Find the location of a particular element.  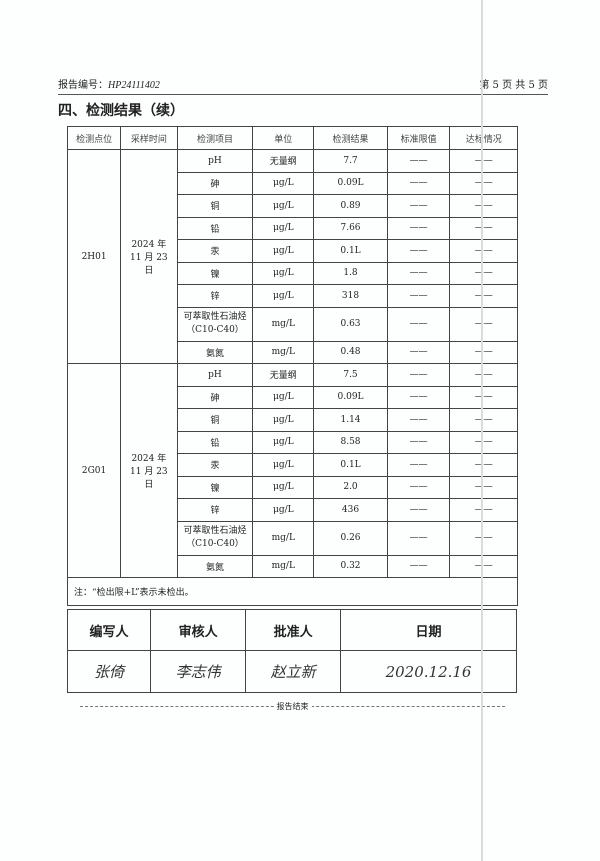

result-cell: 7.5 is located at coordinates (350, 375).